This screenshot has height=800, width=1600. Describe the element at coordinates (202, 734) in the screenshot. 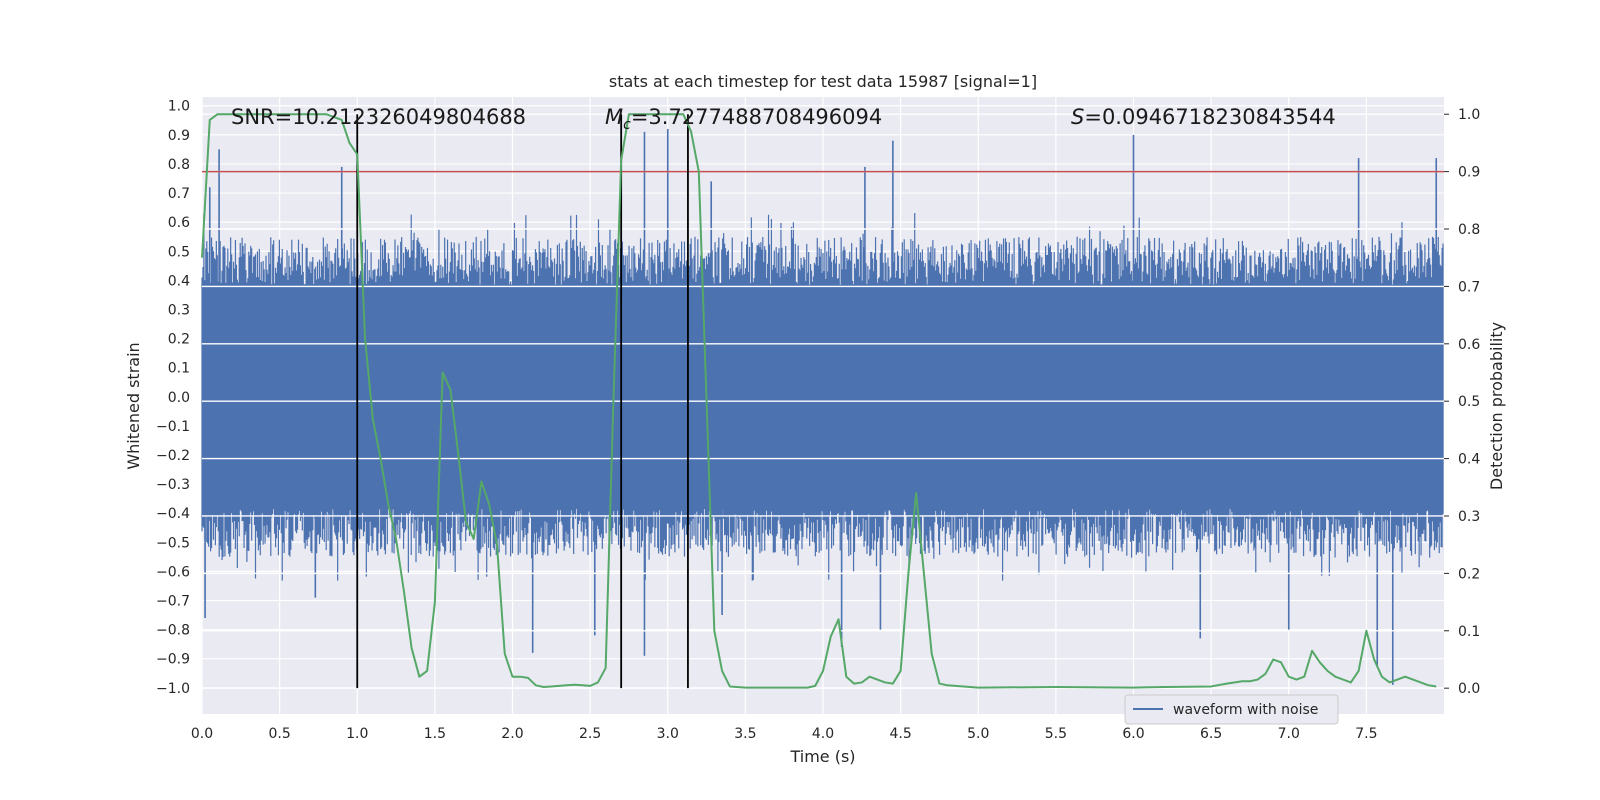

I see `x-tick-label: 0.0` at that location.